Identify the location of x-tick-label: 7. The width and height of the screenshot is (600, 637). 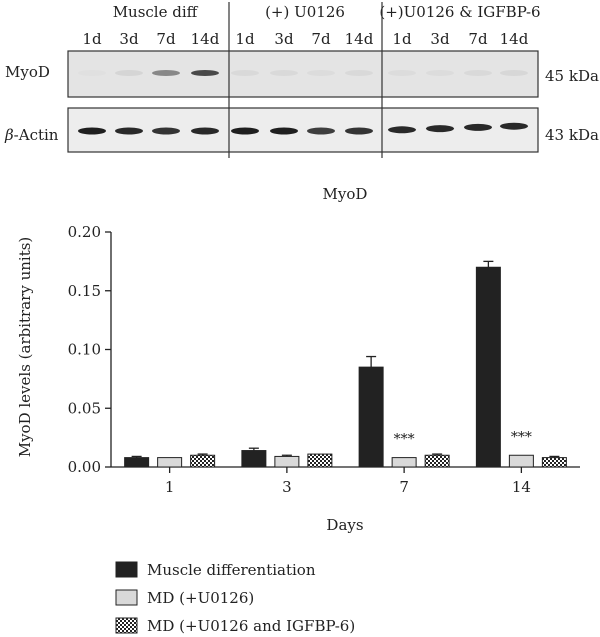
(404, 487).